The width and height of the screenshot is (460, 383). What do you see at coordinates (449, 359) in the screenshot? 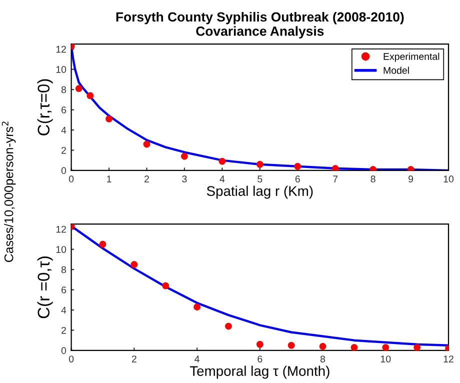
I see `x-tick-label: 12` at bounding box center [449, 359].